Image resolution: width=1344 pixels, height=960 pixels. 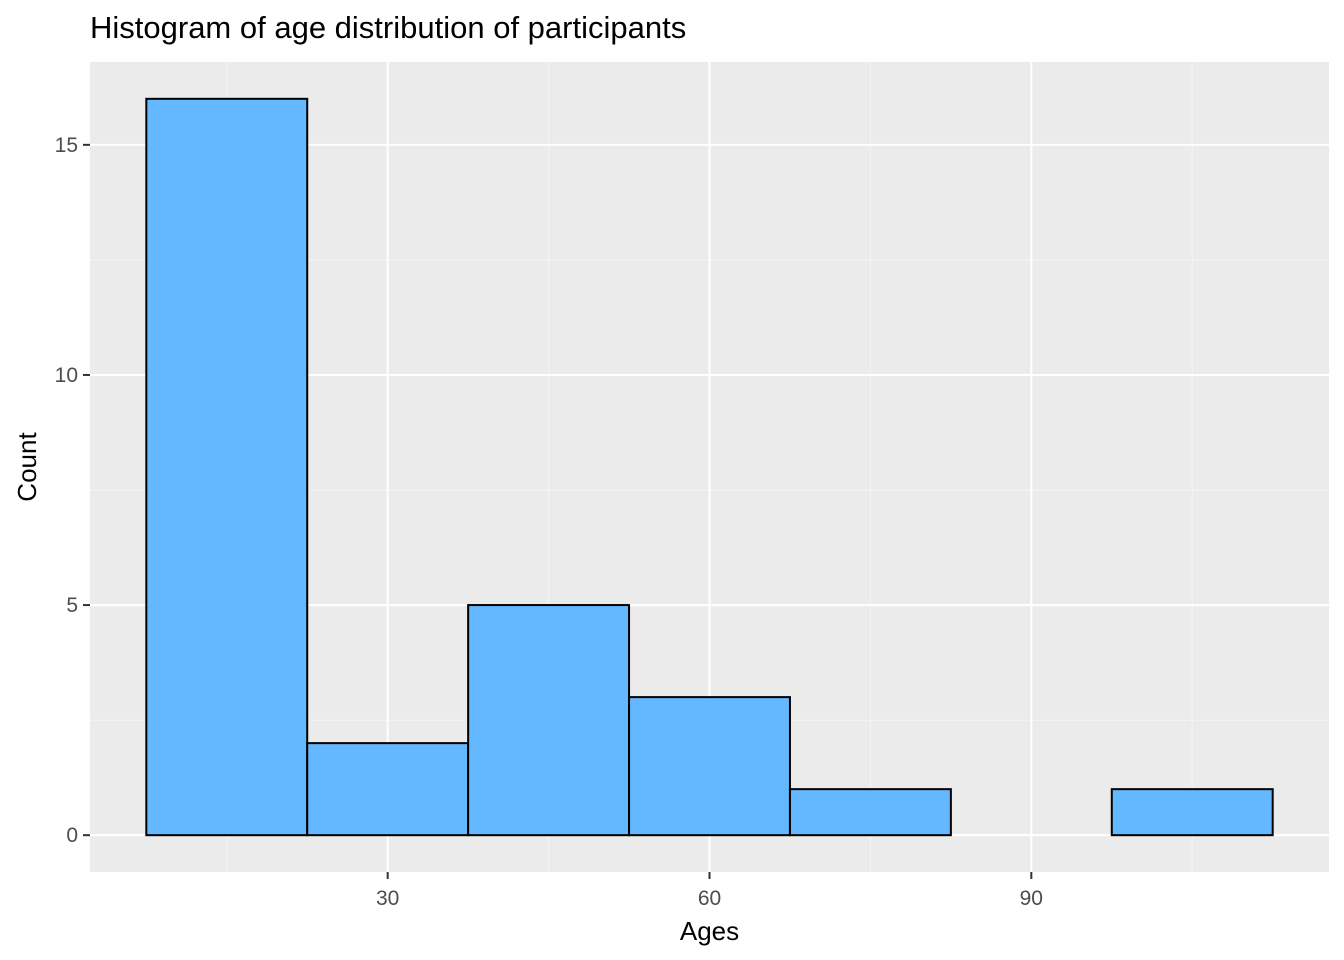 I want to click on x-axis-ticks: 30 60 90, so click(x=709, y=891).